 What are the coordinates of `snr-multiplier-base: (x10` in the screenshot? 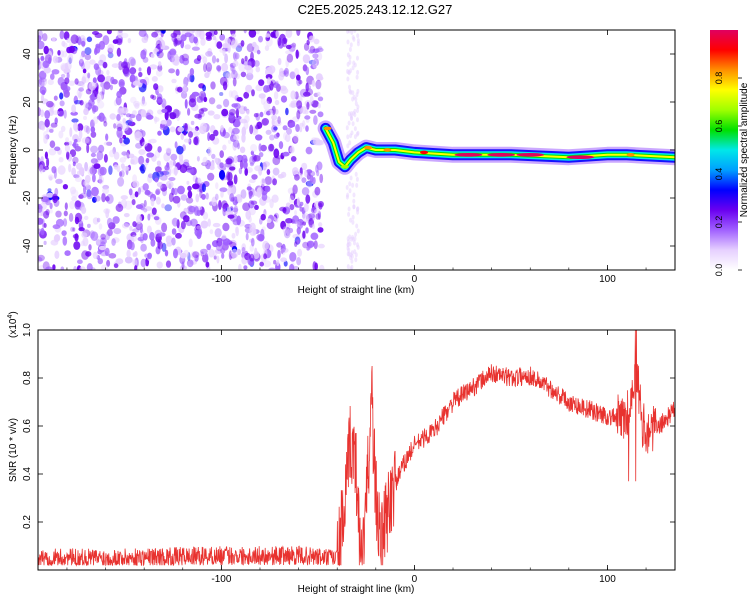 It's located at (13, 328).